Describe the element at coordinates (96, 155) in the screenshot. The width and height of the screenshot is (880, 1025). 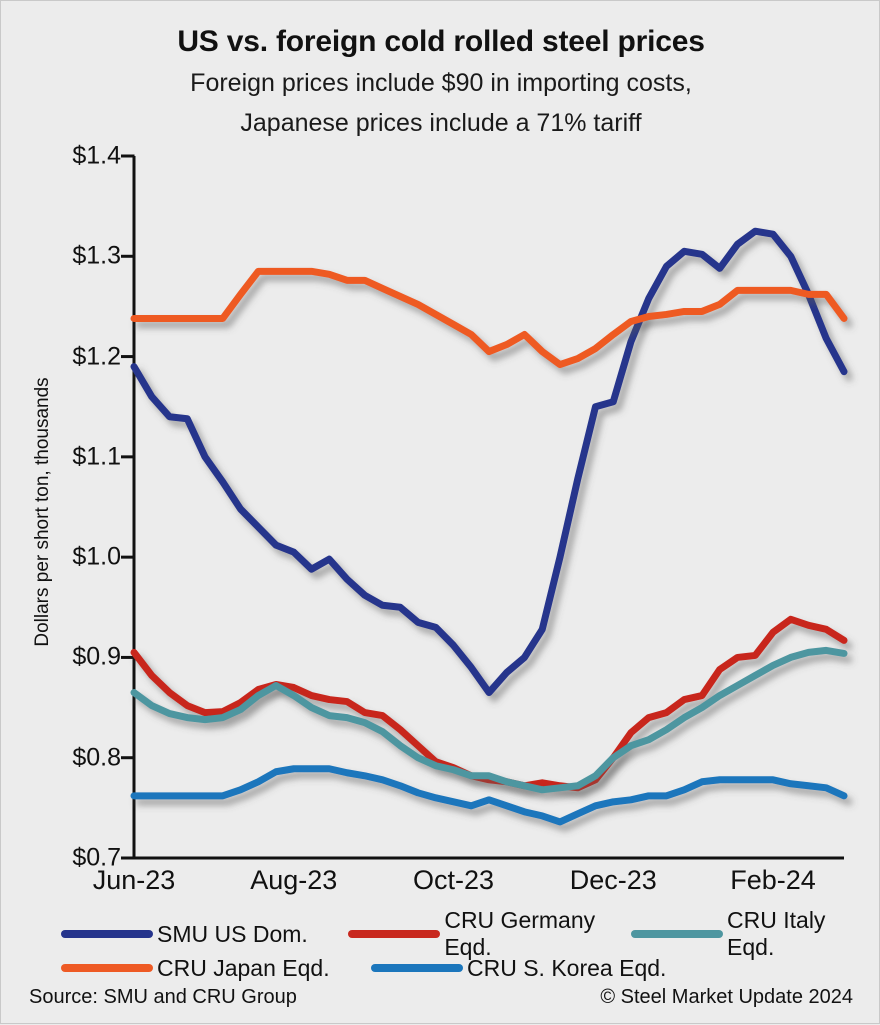
I see `y-tick-label: $1.4` at that location.